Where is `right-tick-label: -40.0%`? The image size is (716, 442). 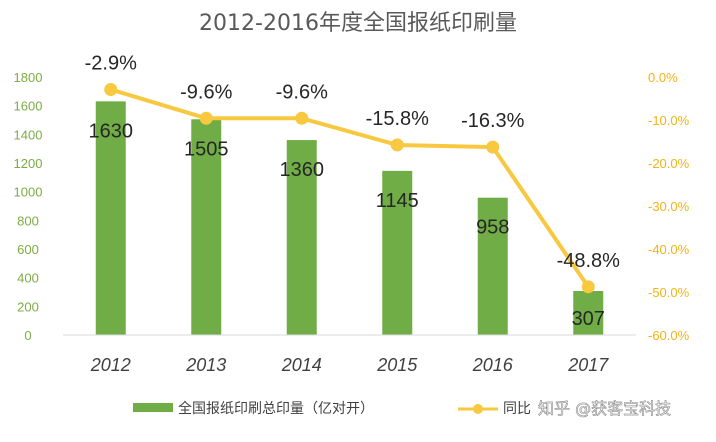 right-tick-label: -40.0% is located at coordinates (669, 249).